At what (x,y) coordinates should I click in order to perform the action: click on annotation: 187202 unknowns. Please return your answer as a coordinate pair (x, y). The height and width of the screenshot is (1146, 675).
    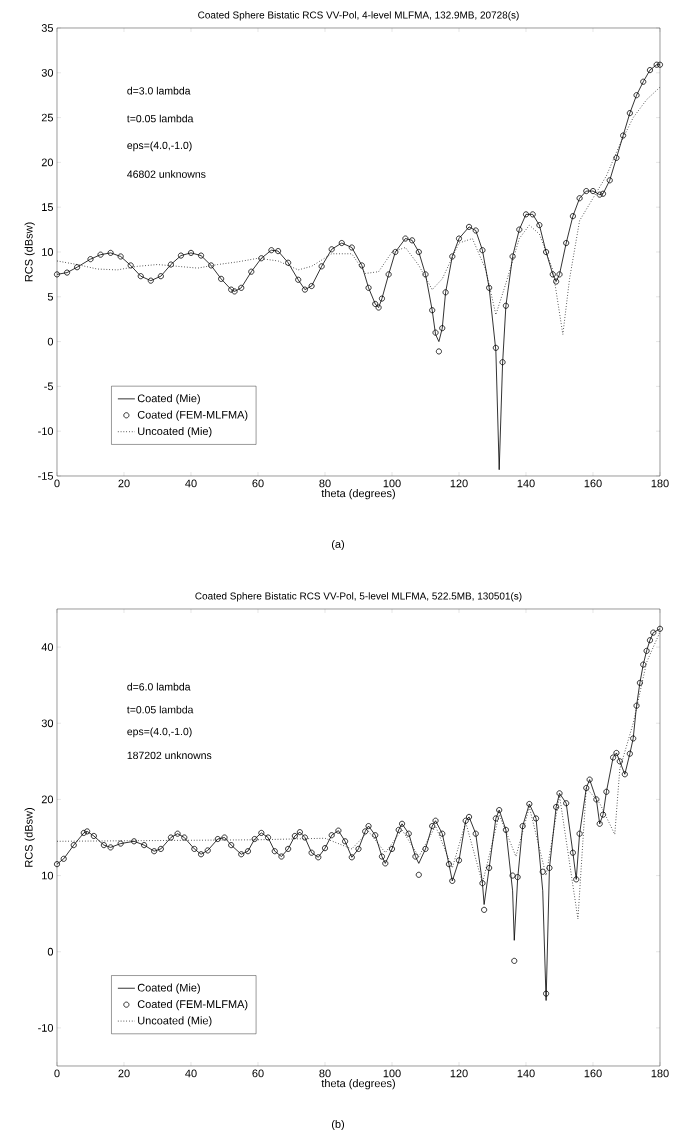
    Looking at the image, I should click on (169, 755).